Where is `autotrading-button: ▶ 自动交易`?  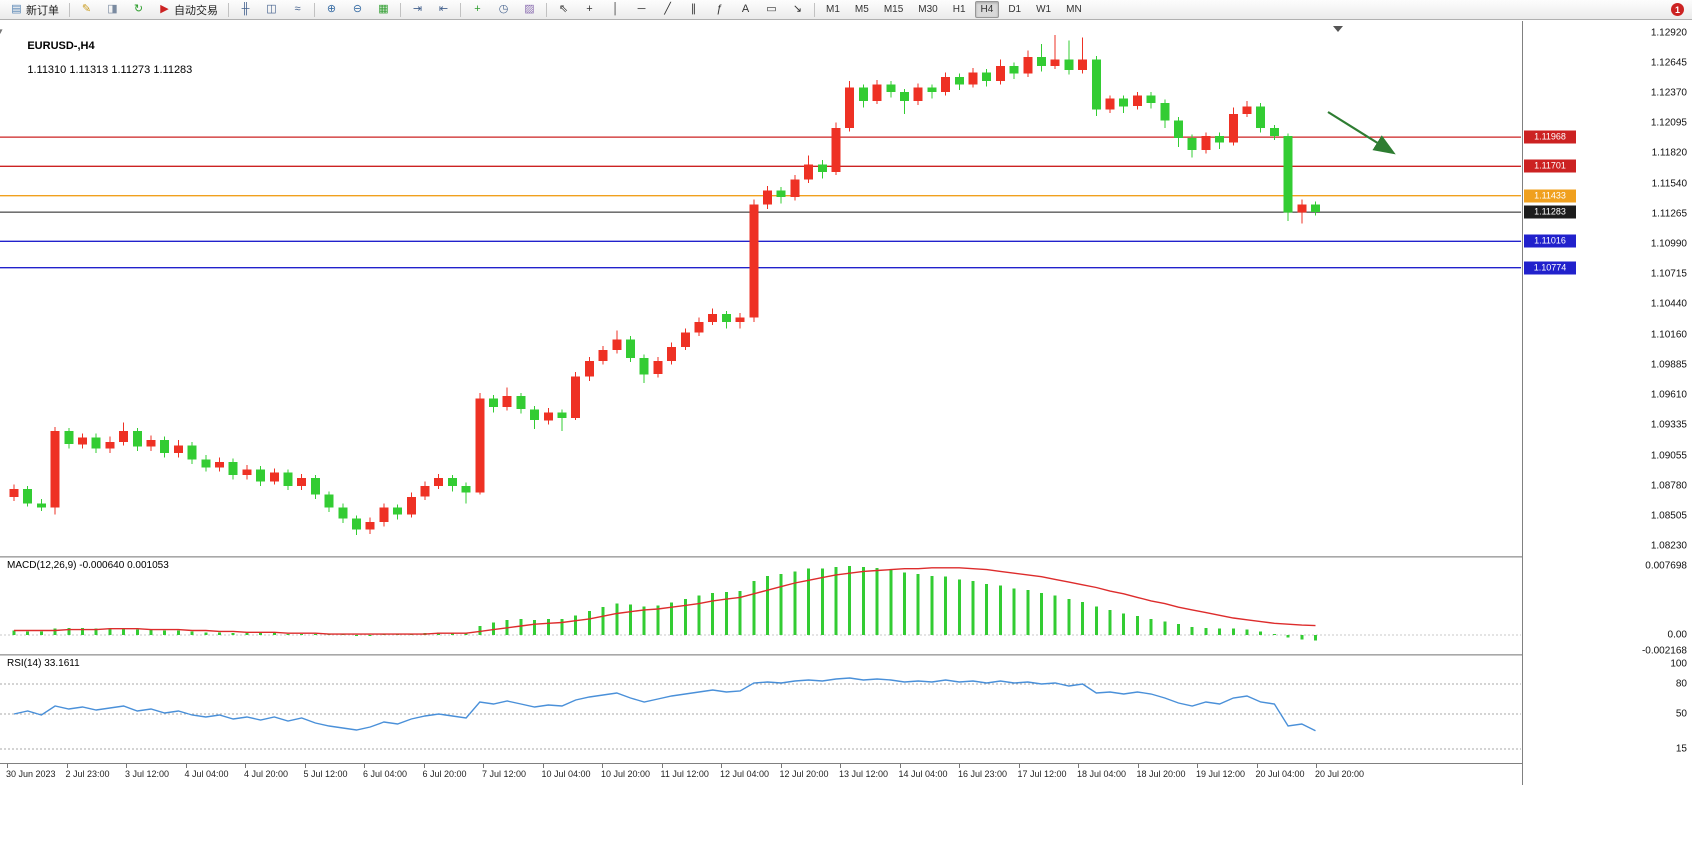
autotrading-button: ▶ 自动交易 is located at coordinates (188, 9).